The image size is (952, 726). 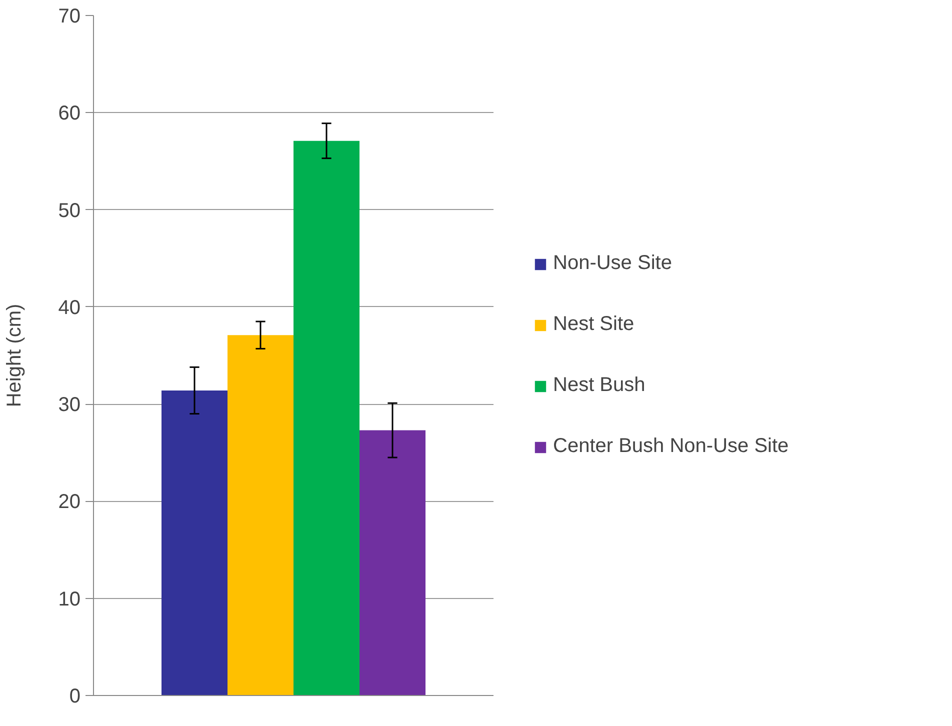 I want to click on legend-label: Nest Bush, so click(x=599, y=385).